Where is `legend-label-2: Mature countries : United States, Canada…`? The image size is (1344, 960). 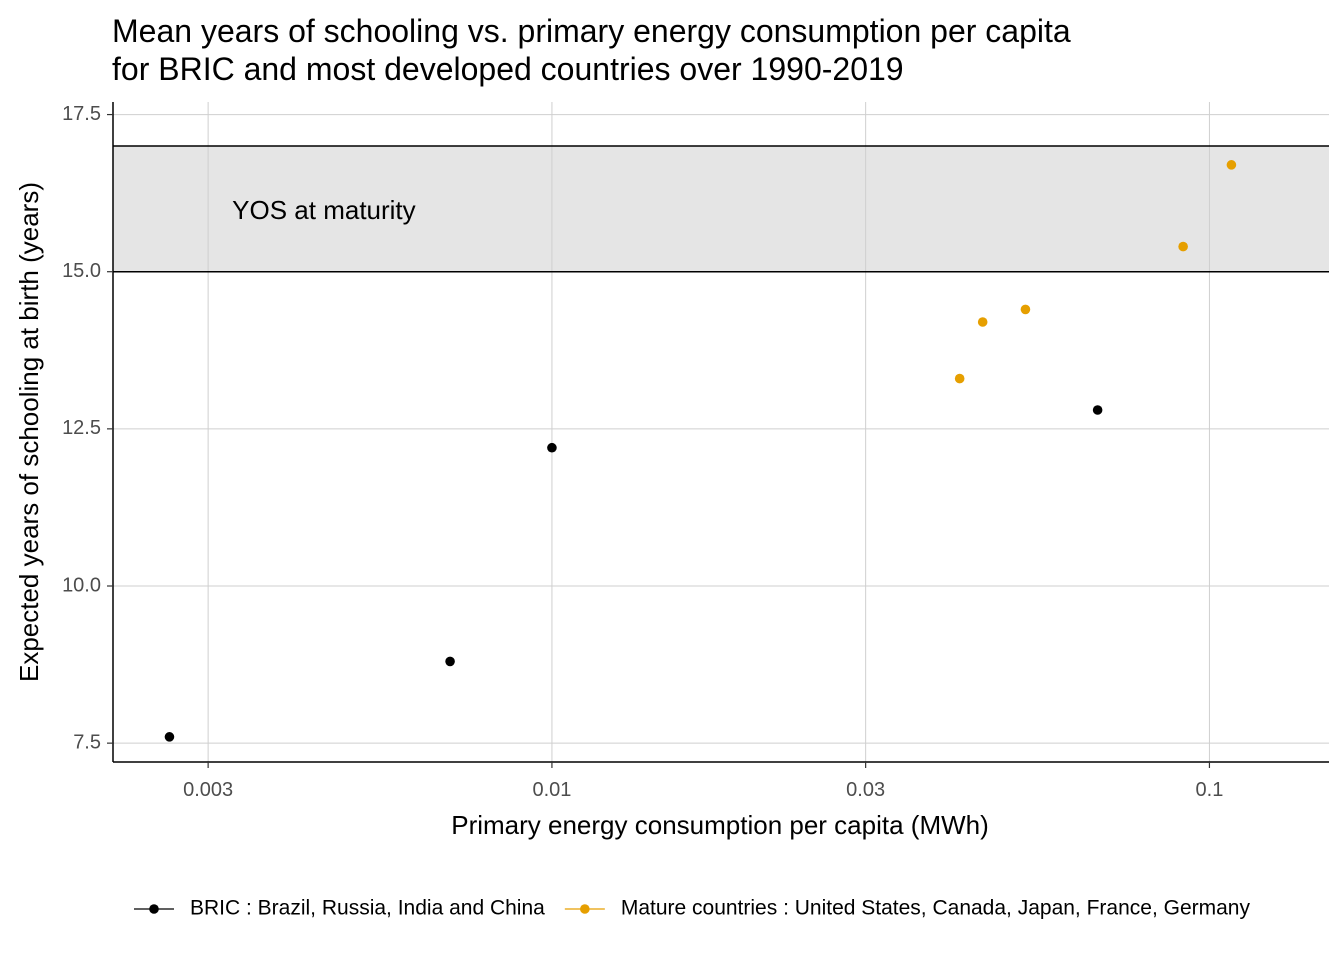
legend-label-2: Mature countries : United States, Canada… is located at coordinates (936, 908).